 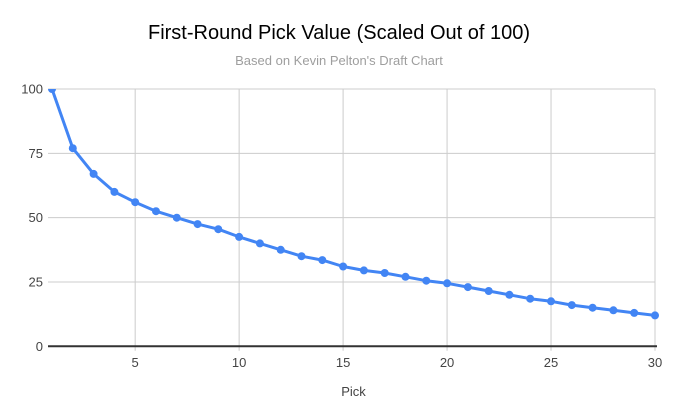 I want to click on x-tick-label: 25, so click(x=551, y=362).